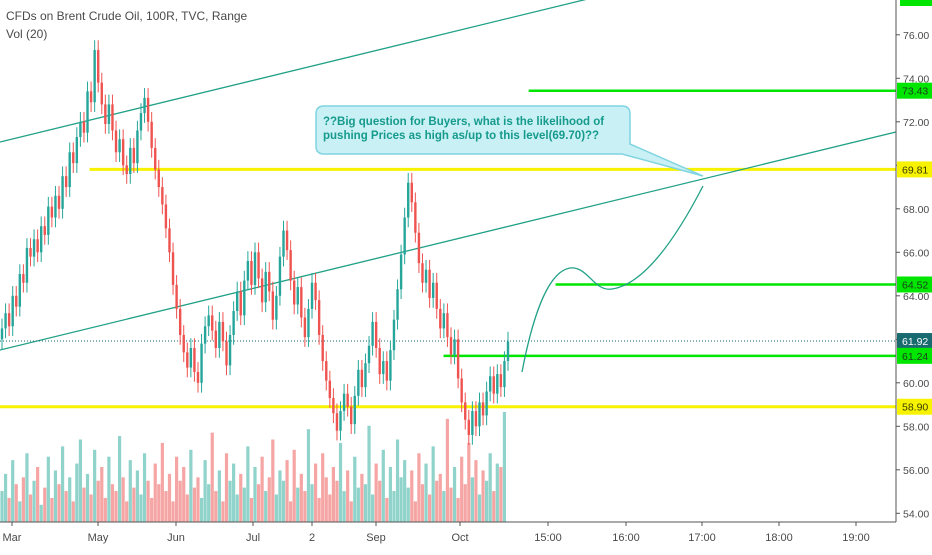 This screenshot has width=932, height=555. What do you see at coordinates (459, 538) in the screenshot?
I see `x-tick-label: Oct` at bounding box center [459, 538].